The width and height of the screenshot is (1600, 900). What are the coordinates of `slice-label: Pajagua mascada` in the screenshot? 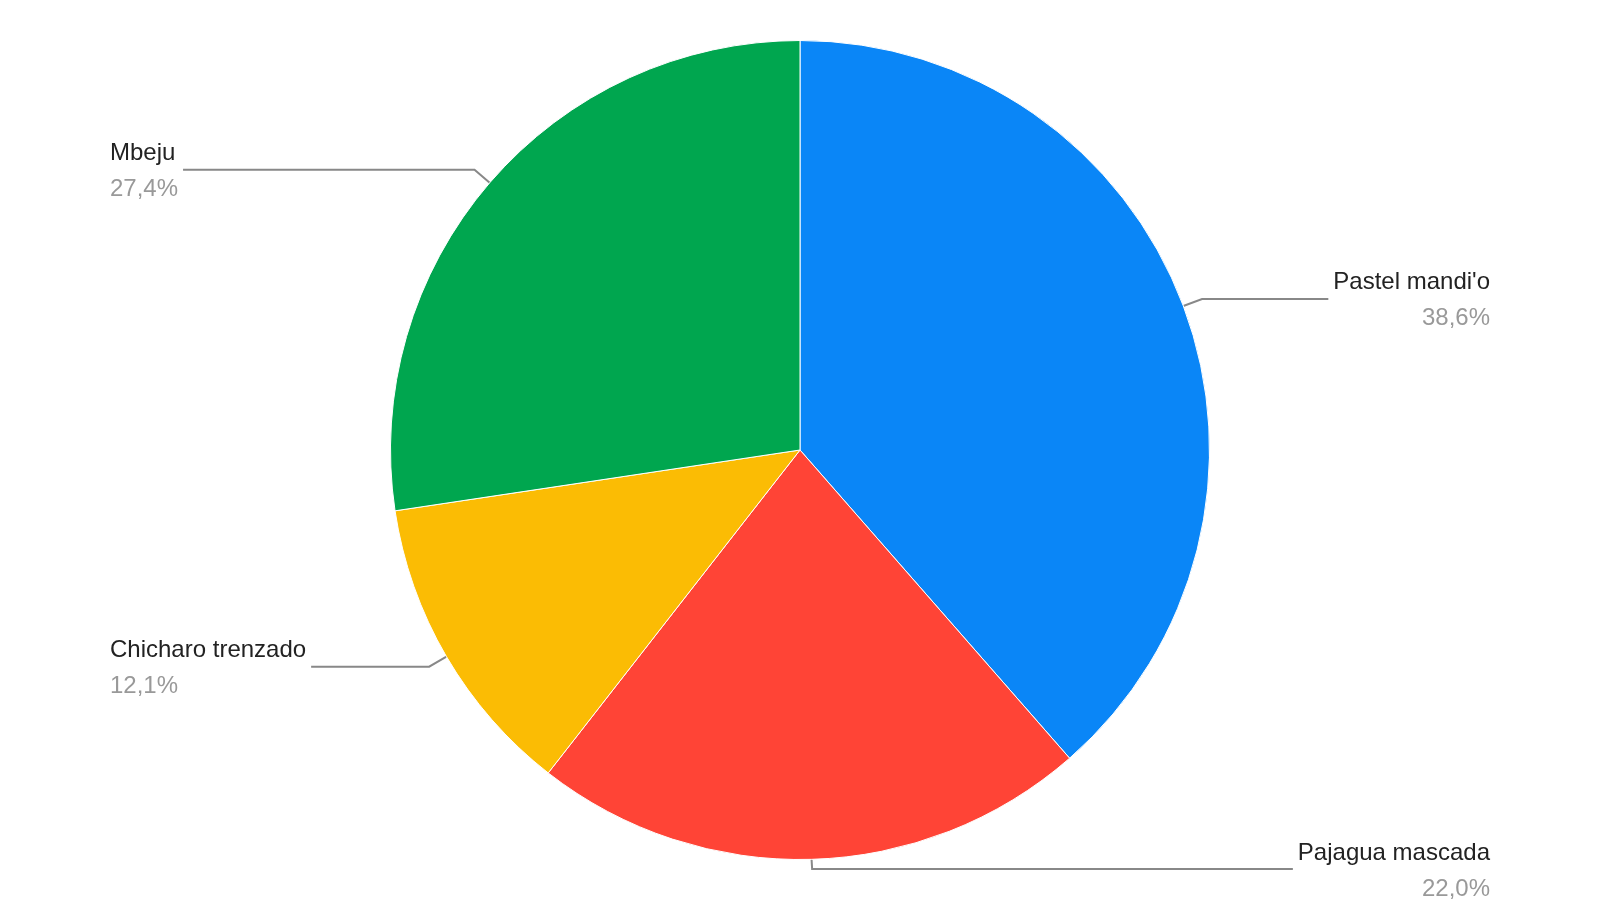 It's located at (1394, 851).